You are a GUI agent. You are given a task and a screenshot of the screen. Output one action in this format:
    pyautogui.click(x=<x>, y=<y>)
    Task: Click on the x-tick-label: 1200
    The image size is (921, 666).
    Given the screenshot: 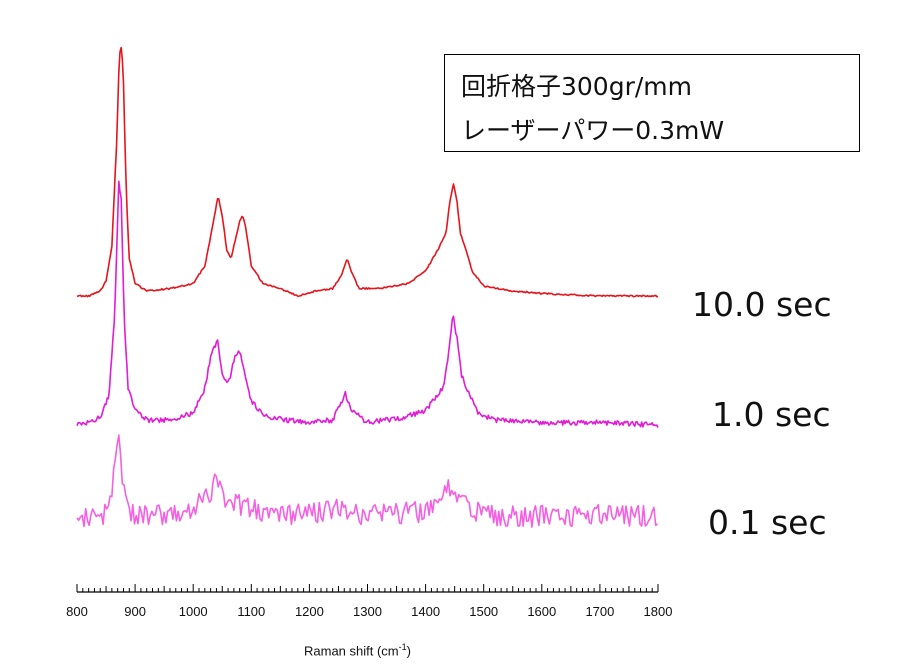 What is the action you would take?
    pyautogui.click(x=309, y=611)
    